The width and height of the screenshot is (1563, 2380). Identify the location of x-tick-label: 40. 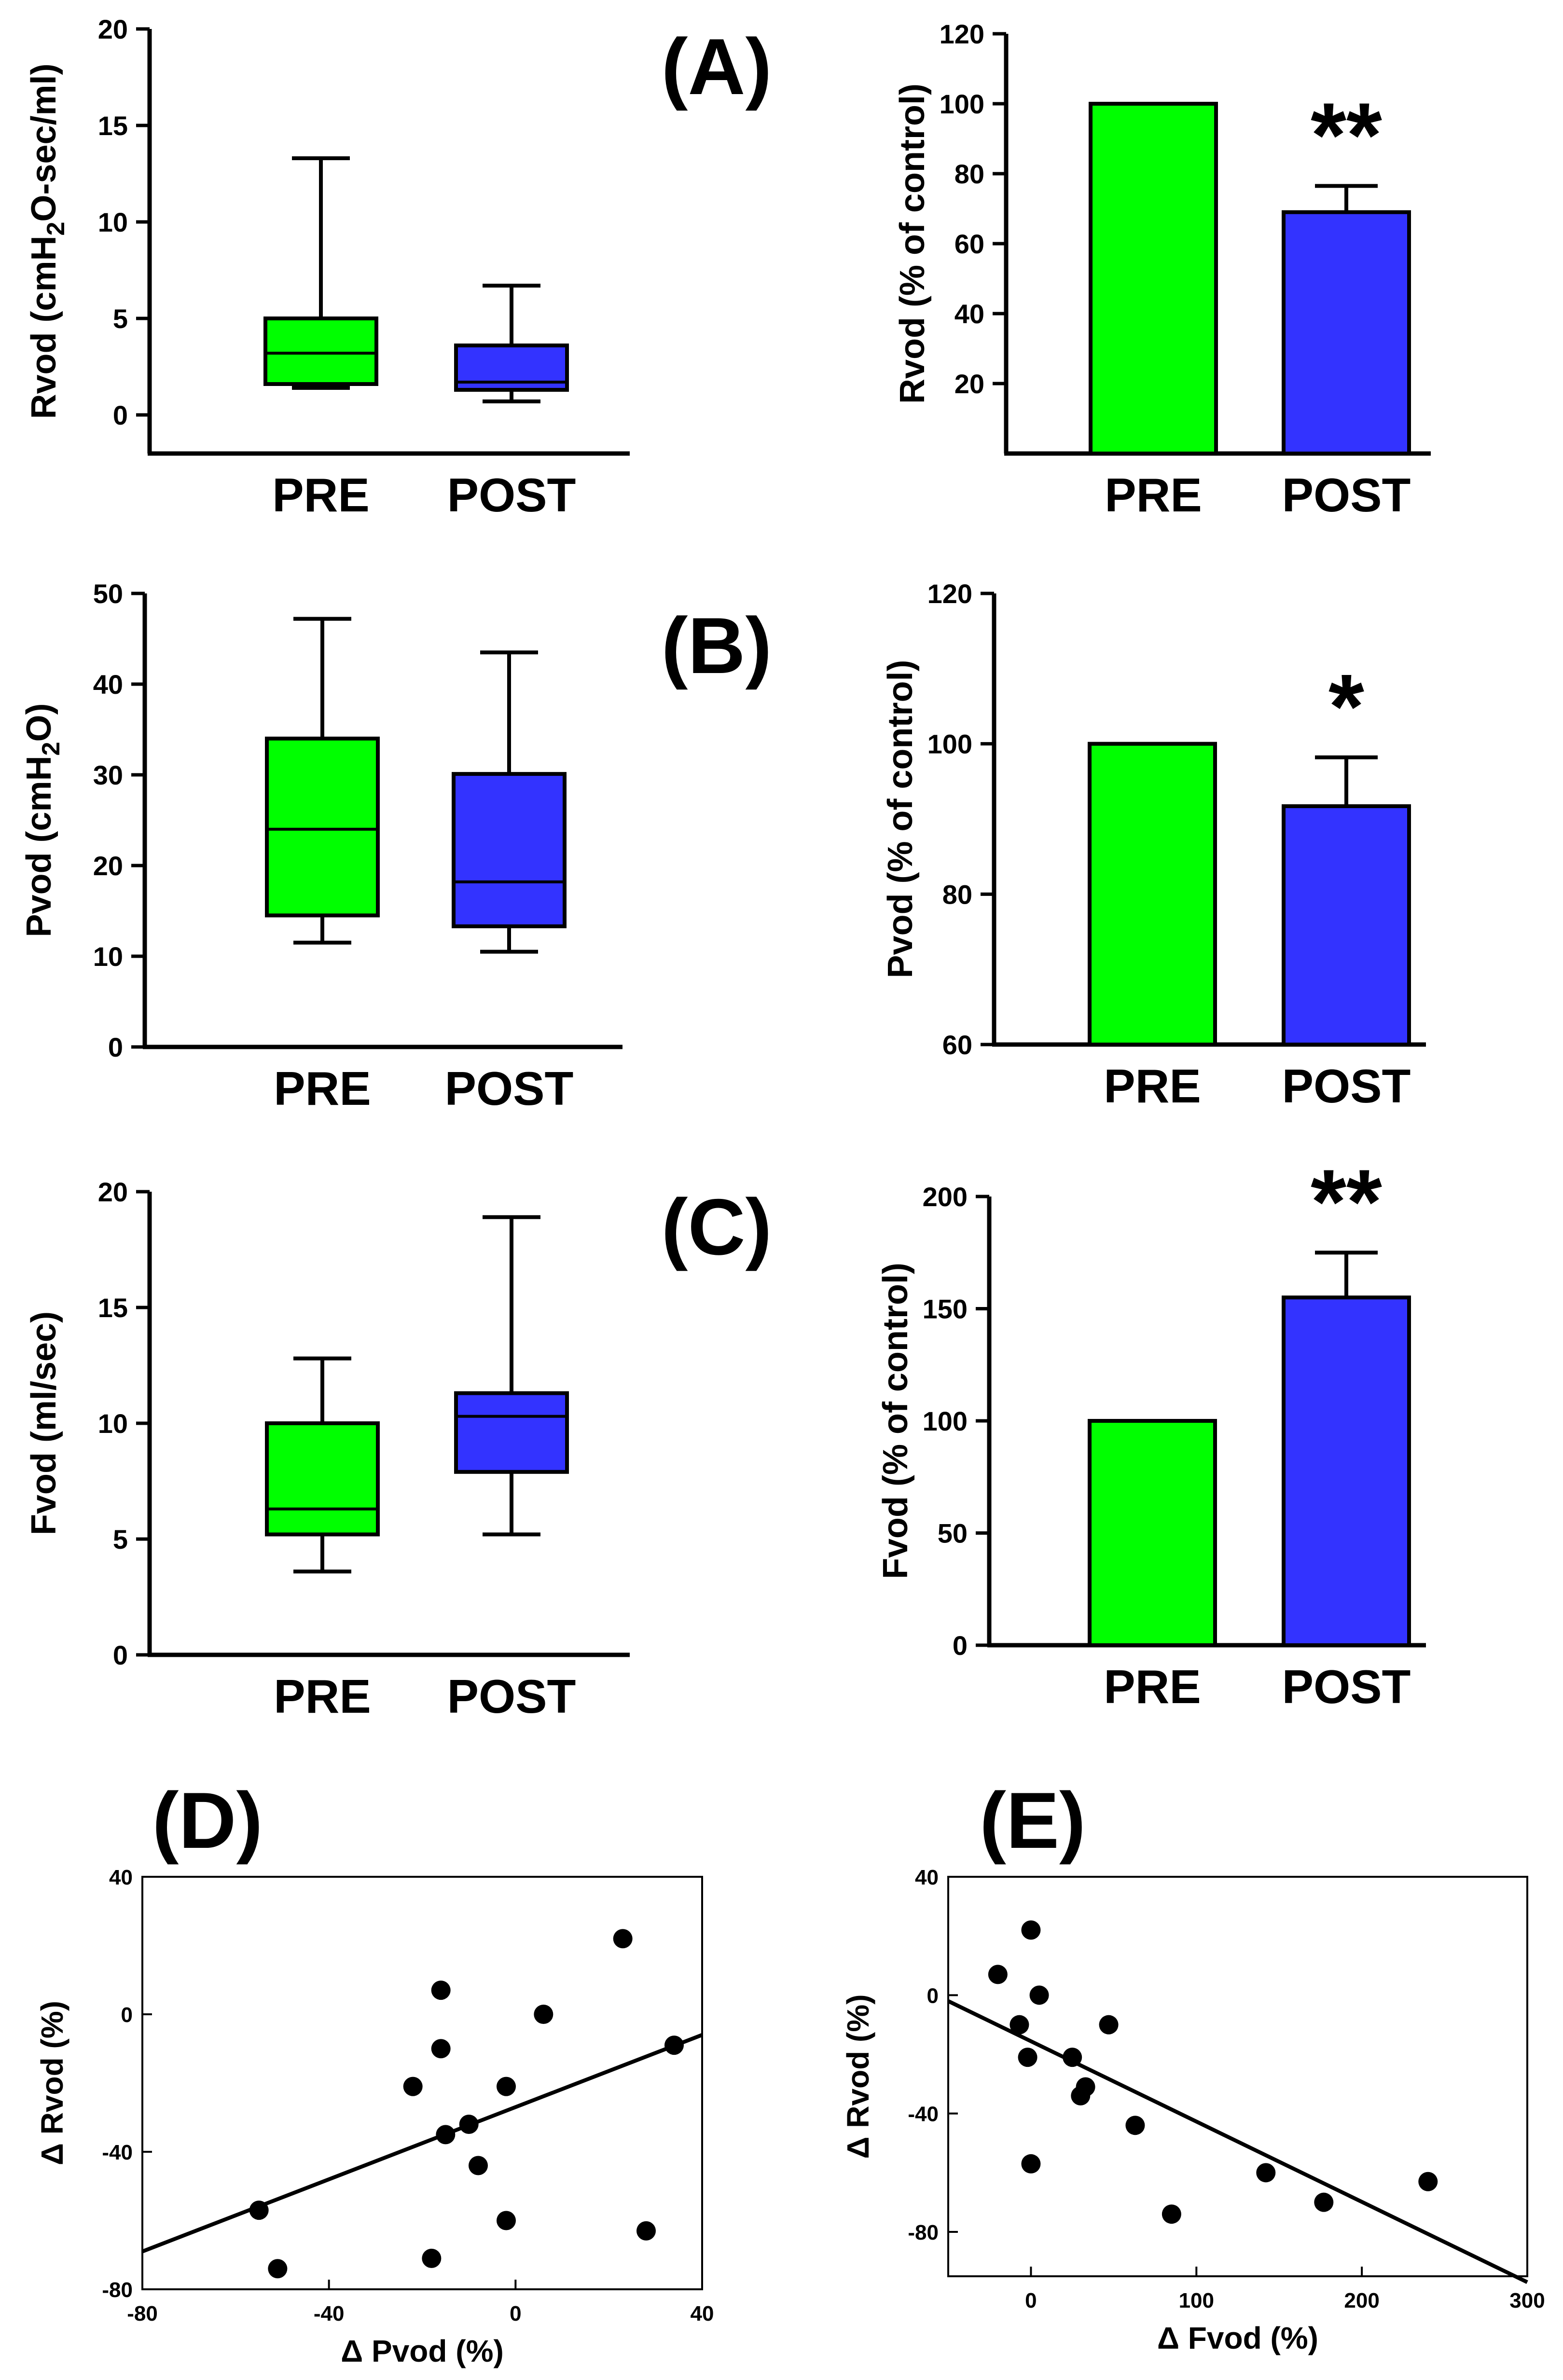
(702, 2313).